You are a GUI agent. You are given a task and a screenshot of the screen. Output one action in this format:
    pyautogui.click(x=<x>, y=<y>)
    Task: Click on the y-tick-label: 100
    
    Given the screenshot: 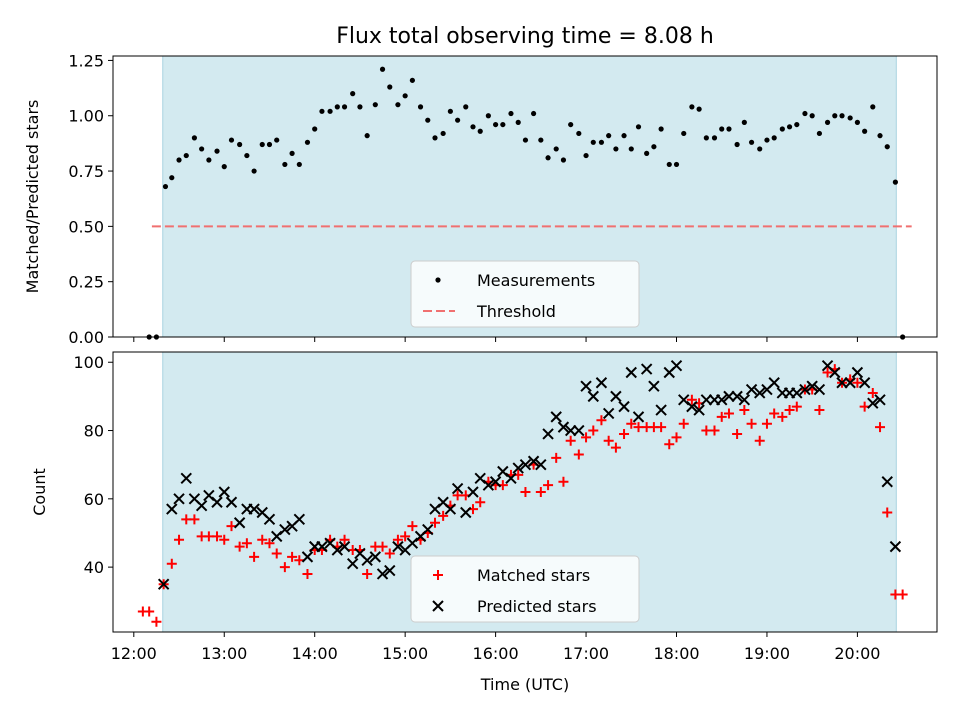 What is the action you would take?
    pyautogui.click(x=88, y=362)
    